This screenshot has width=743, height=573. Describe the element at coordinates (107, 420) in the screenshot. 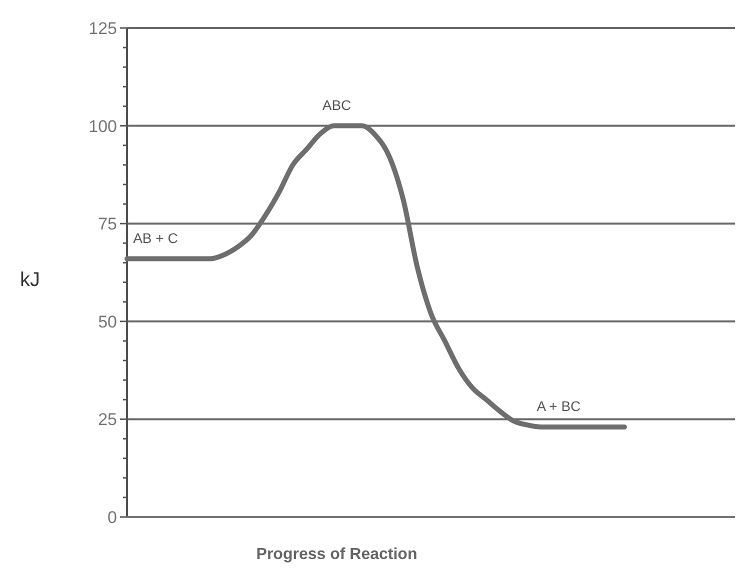

I see `y-tick-label: 25` at that location.